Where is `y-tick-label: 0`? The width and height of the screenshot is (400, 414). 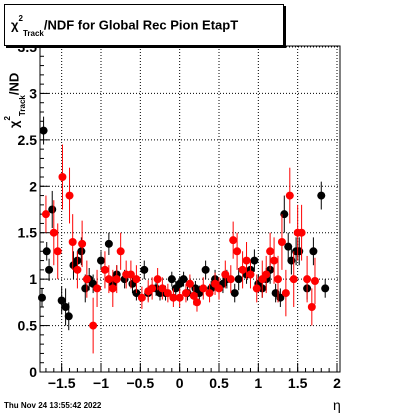 y-tick-label: 0 is located at coordinates (33, 372).